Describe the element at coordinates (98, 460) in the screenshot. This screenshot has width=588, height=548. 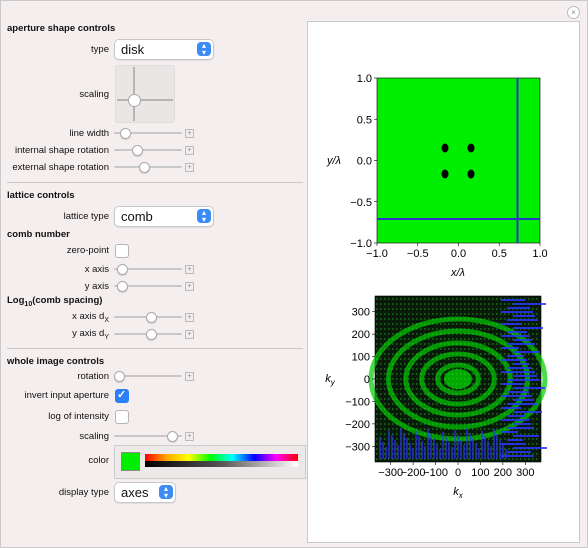
I see `color-label: color` at that location.